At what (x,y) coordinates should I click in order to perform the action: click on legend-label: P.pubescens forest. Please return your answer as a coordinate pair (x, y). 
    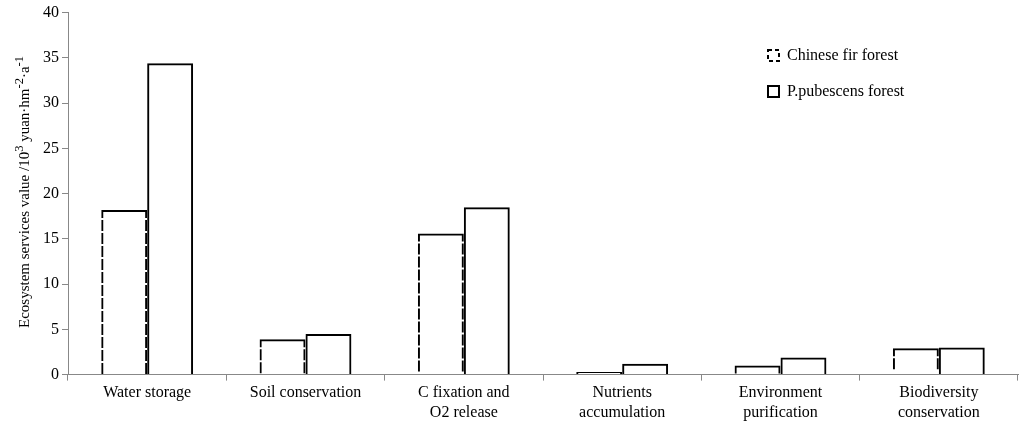
    Looking at the image, I should click on (846, 90).